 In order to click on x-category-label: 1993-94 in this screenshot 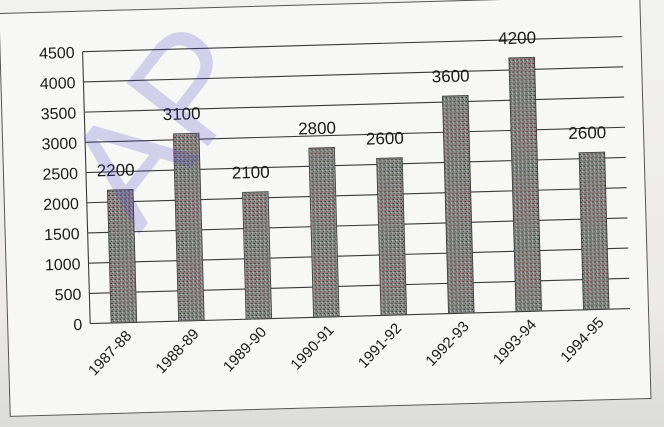, I will do `click(515, 342)`.